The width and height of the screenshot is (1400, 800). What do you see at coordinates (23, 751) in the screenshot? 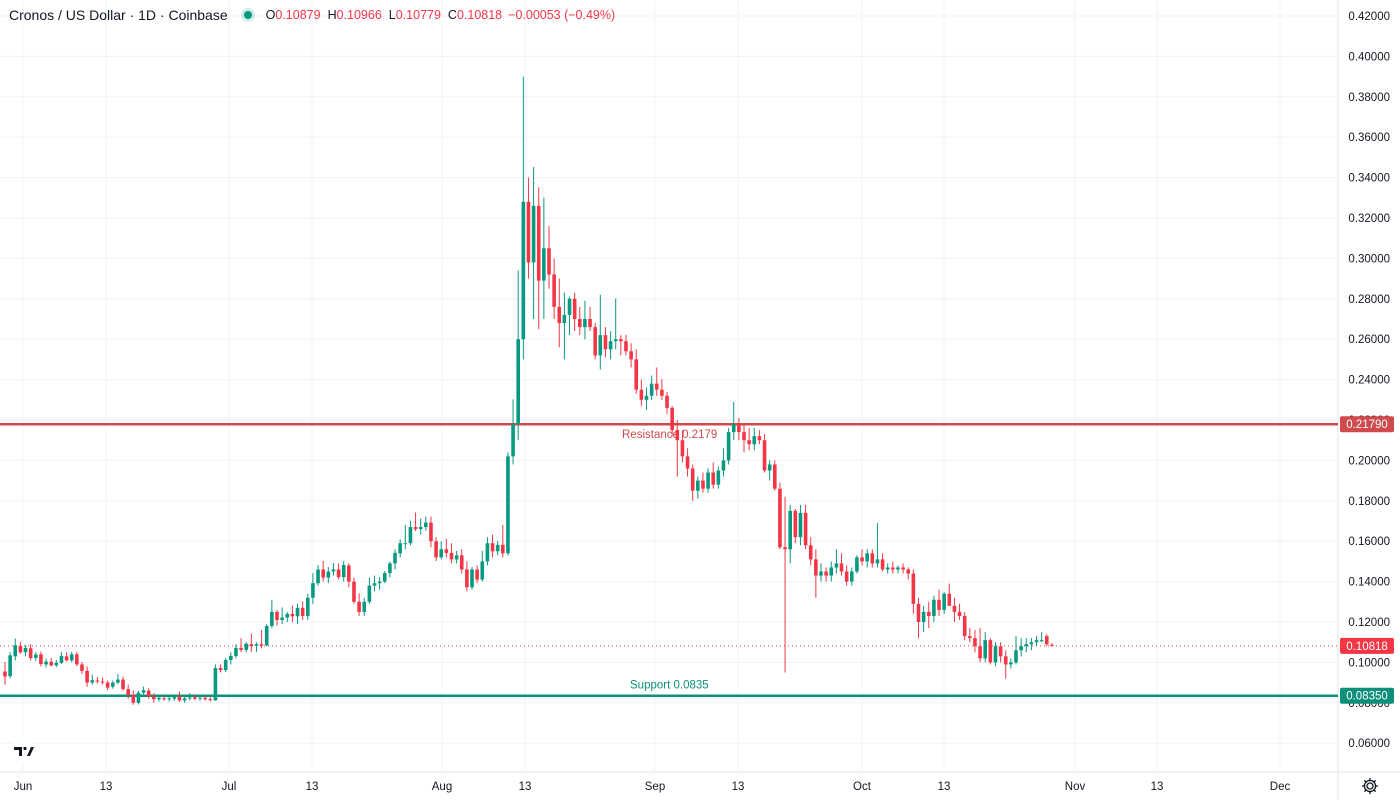
I see `tradingview-logo-icon` at bounding box center [23, 751].